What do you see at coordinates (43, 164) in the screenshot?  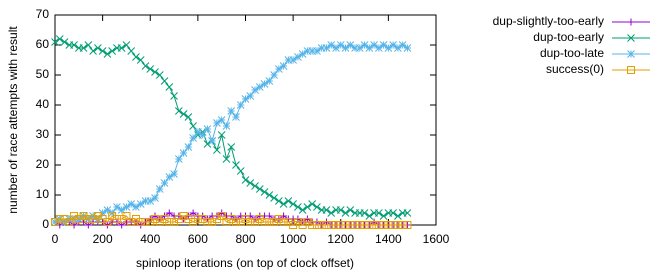 I see `y-tick-label: 20` at bounding box center [43, 164].